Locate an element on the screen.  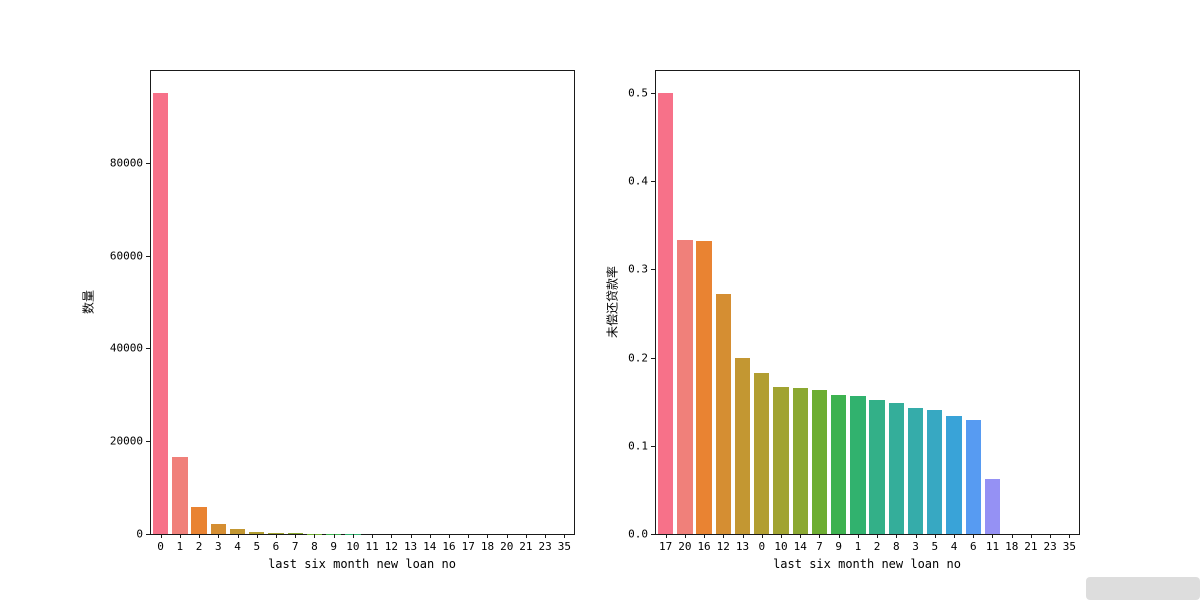
x-tick-label: 18 is located at coordinates (1012, 546).